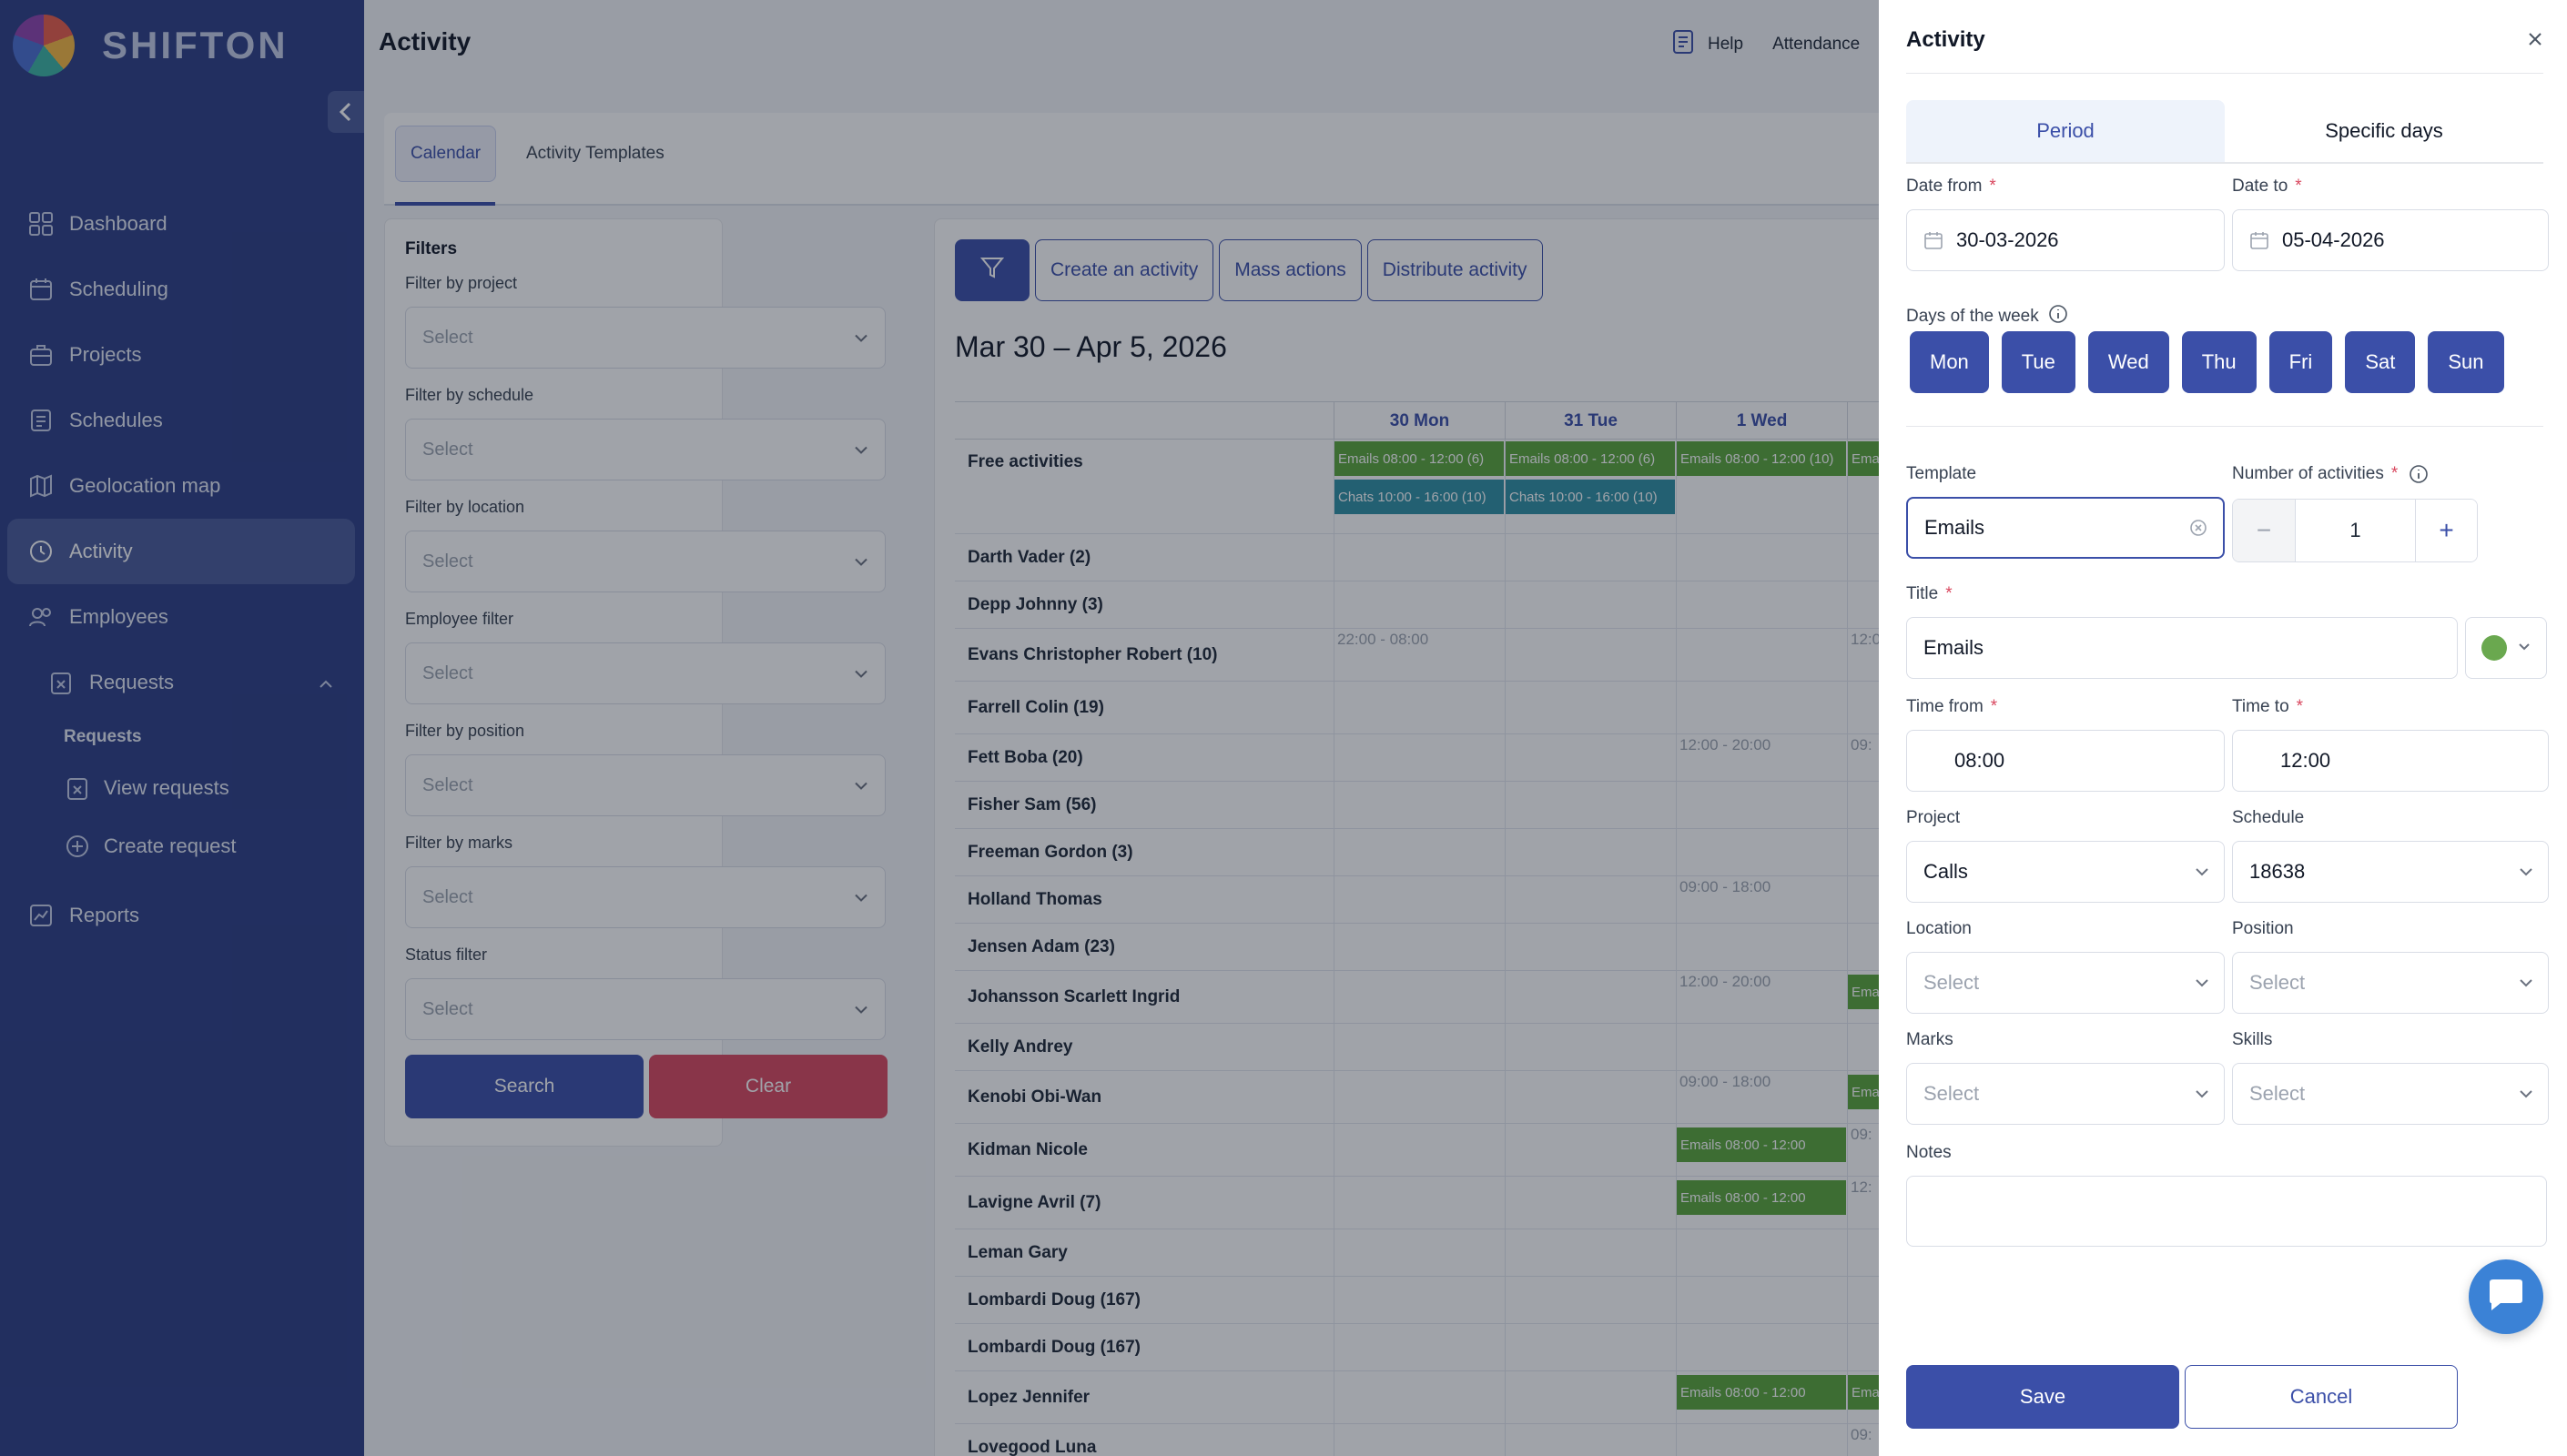  Describe the element at coordinates (2219, 362) in the screenshot. I see `day-thu-button: Thu` at that location.